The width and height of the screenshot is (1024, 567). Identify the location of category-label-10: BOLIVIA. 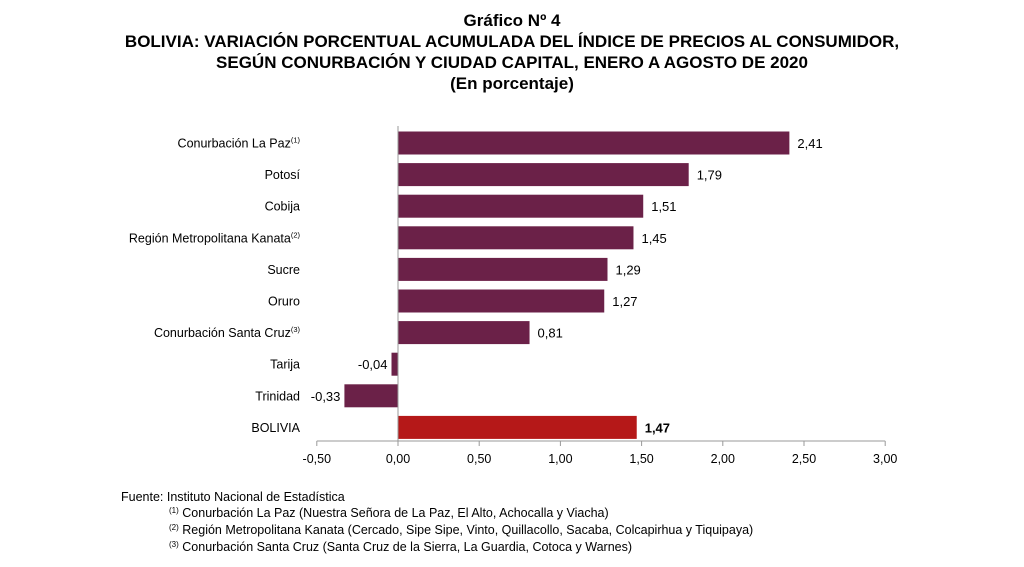
(275, 428).